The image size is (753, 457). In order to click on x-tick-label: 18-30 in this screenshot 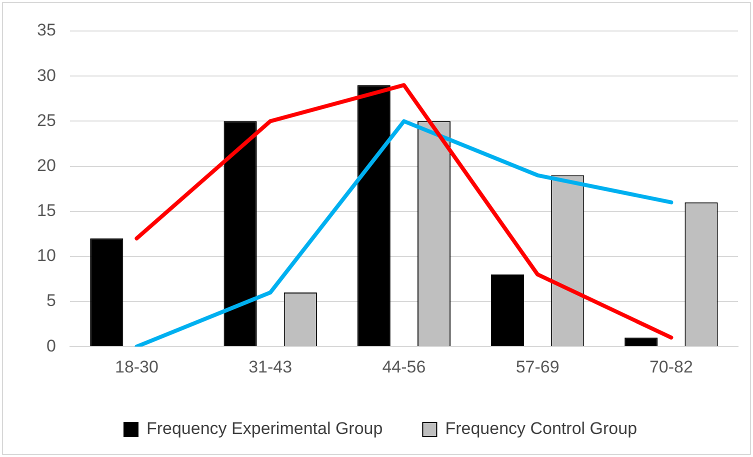, I will do `click(136, 366)`.